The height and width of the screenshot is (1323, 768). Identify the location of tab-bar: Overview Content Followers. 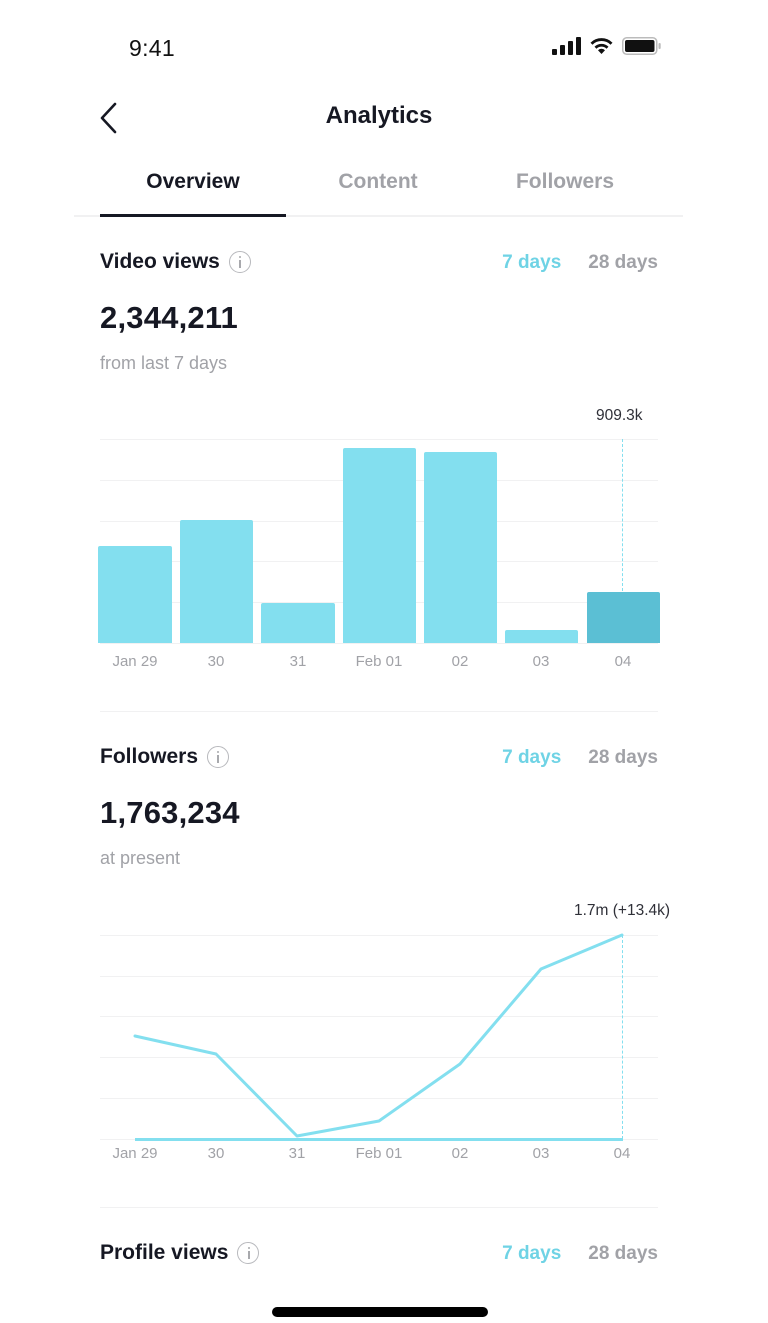
(378, 188).